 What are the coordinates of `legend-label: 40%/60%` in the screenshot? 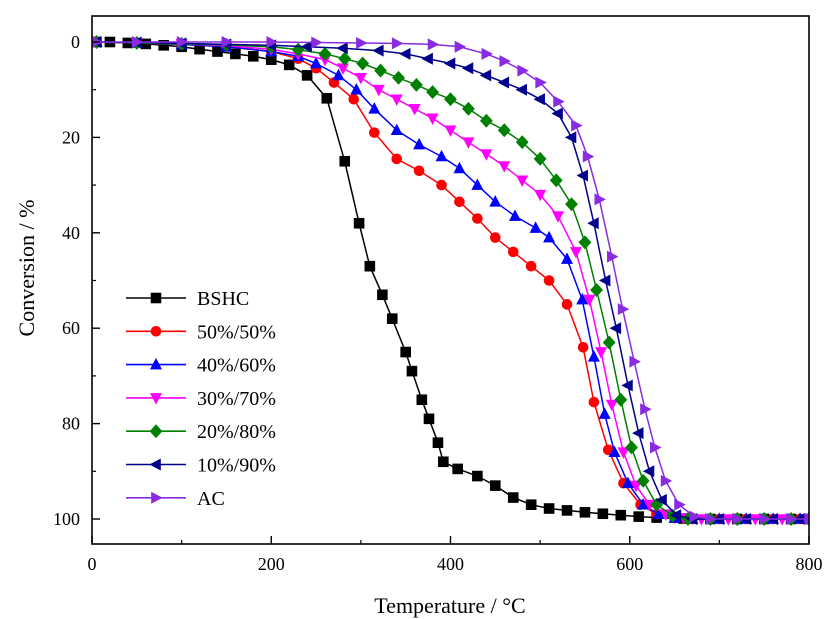 It's located at (236, 366).